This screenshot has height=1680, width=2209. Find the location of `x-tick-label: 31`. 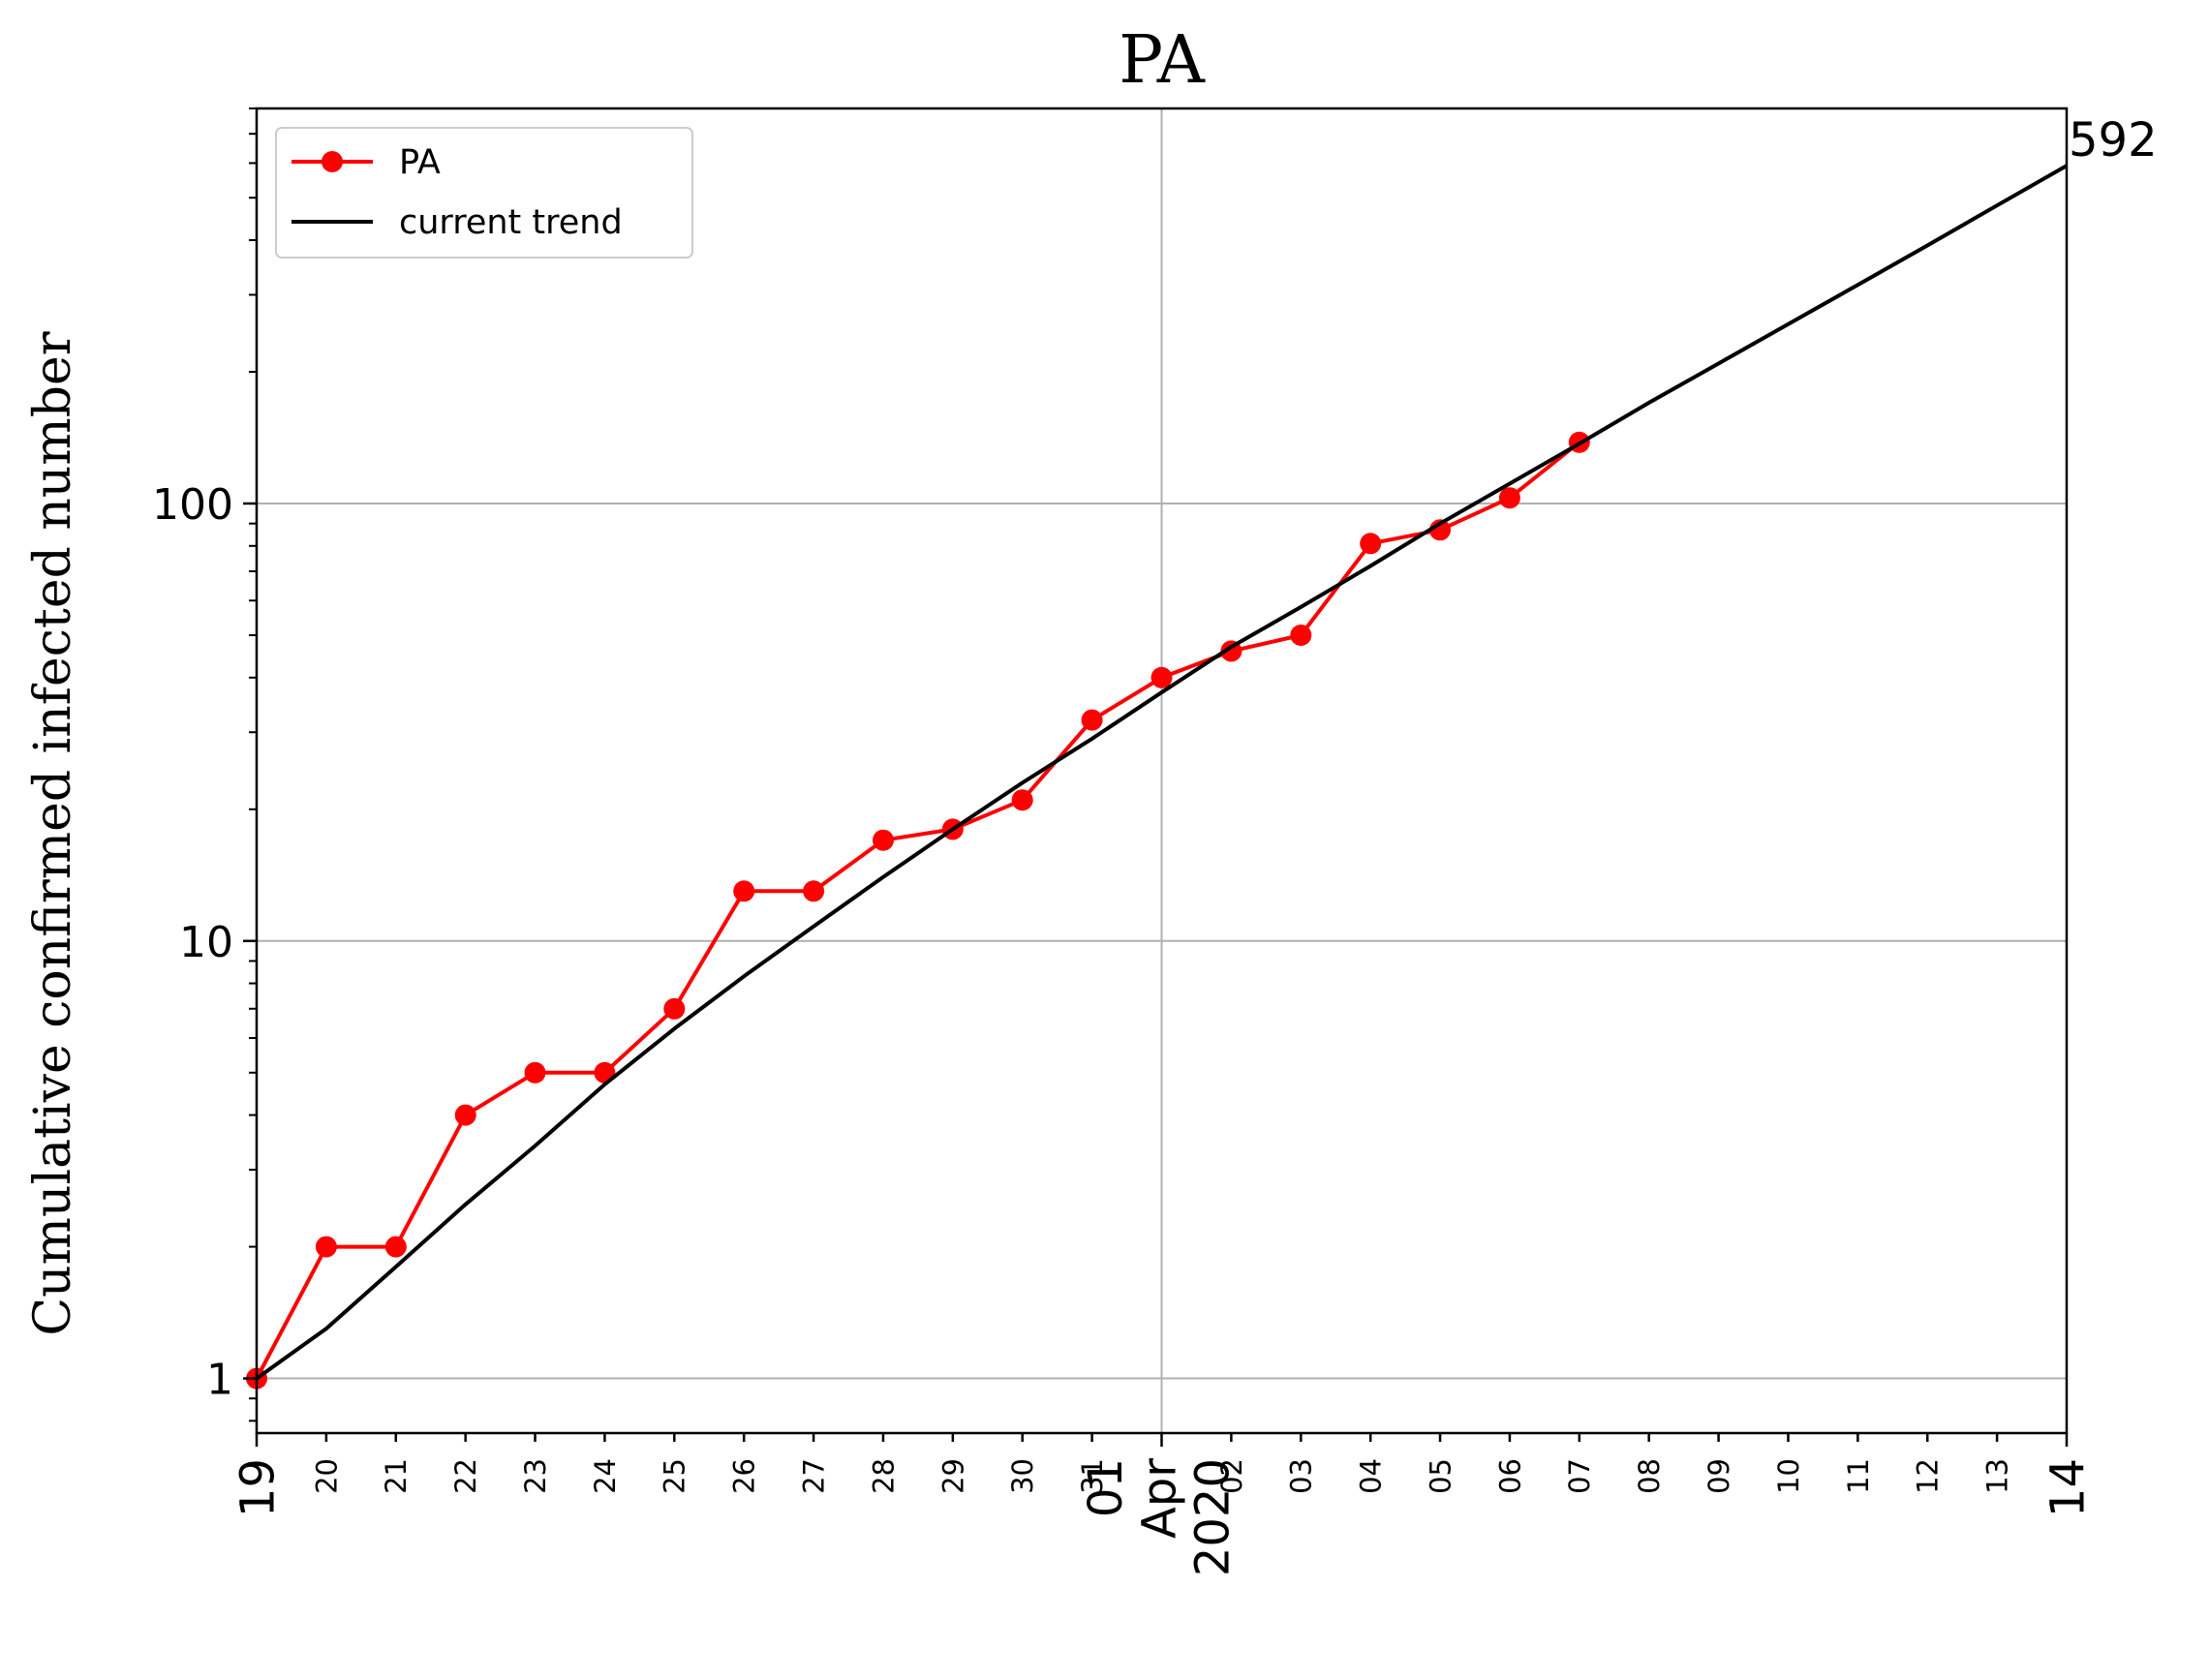

x-tick-label: 31 is located at coordinates (1092, 1476).